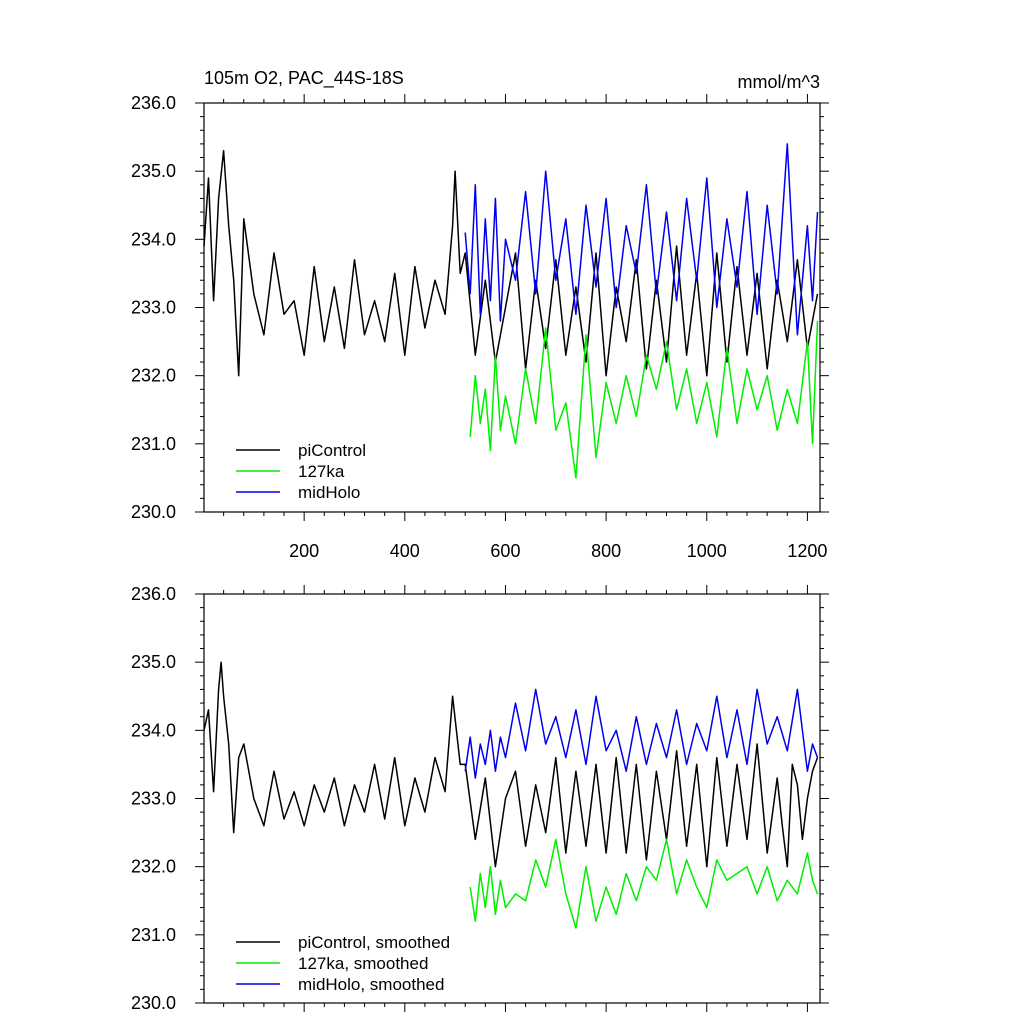 Image resolution: width=1024 pixels, height=1024 pixels. I want to click on bottom-y-tick-label: 230.0, so click(153, 1003).